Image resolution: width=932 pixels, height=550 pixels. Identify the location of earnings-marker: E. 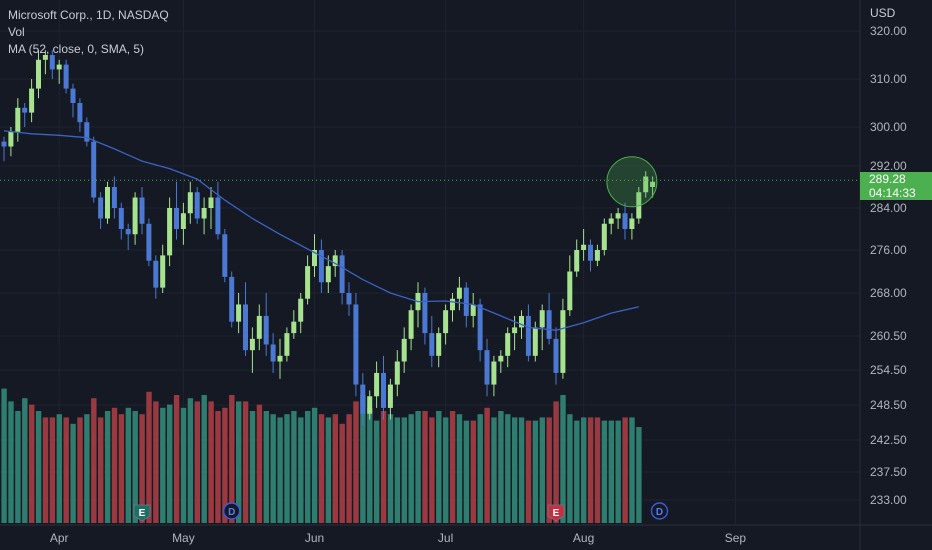
(142, 513).